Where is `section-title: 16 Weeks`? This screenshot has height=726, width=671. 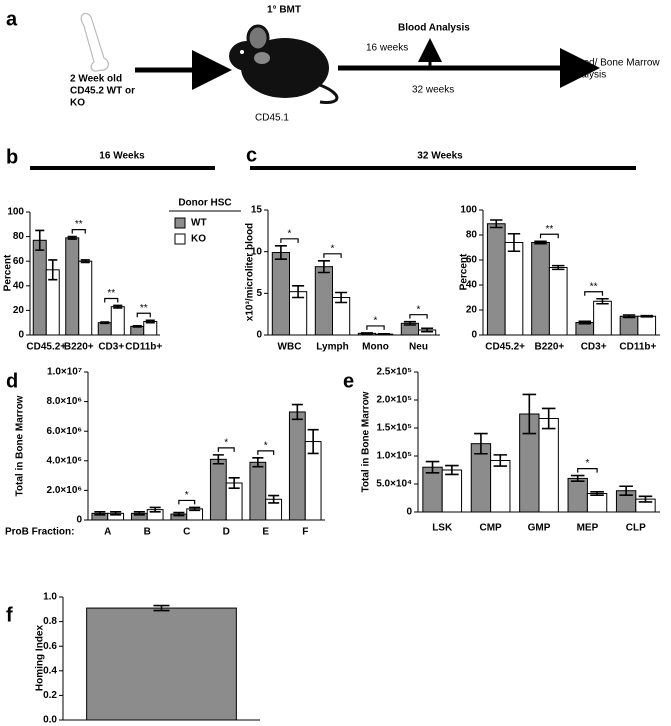
section-title: 16 Weeks is located at coordinates (122, 156).